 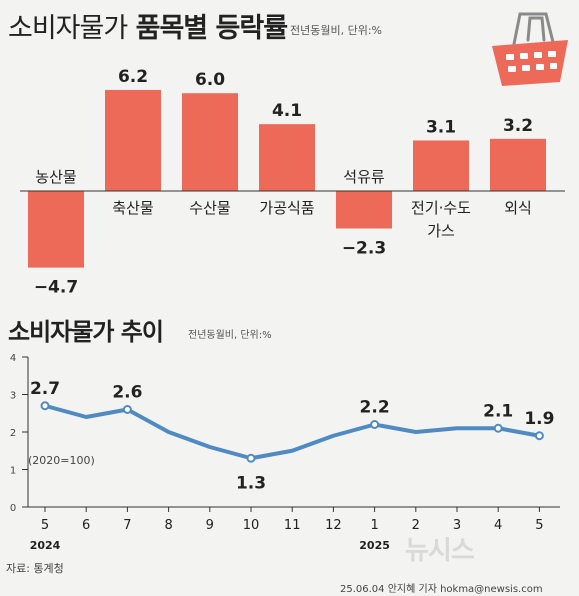 What do you see at coordinates (457, 525) in the screenshot?
I see `x-tick-label: 3` at bounding box center [457, 525].